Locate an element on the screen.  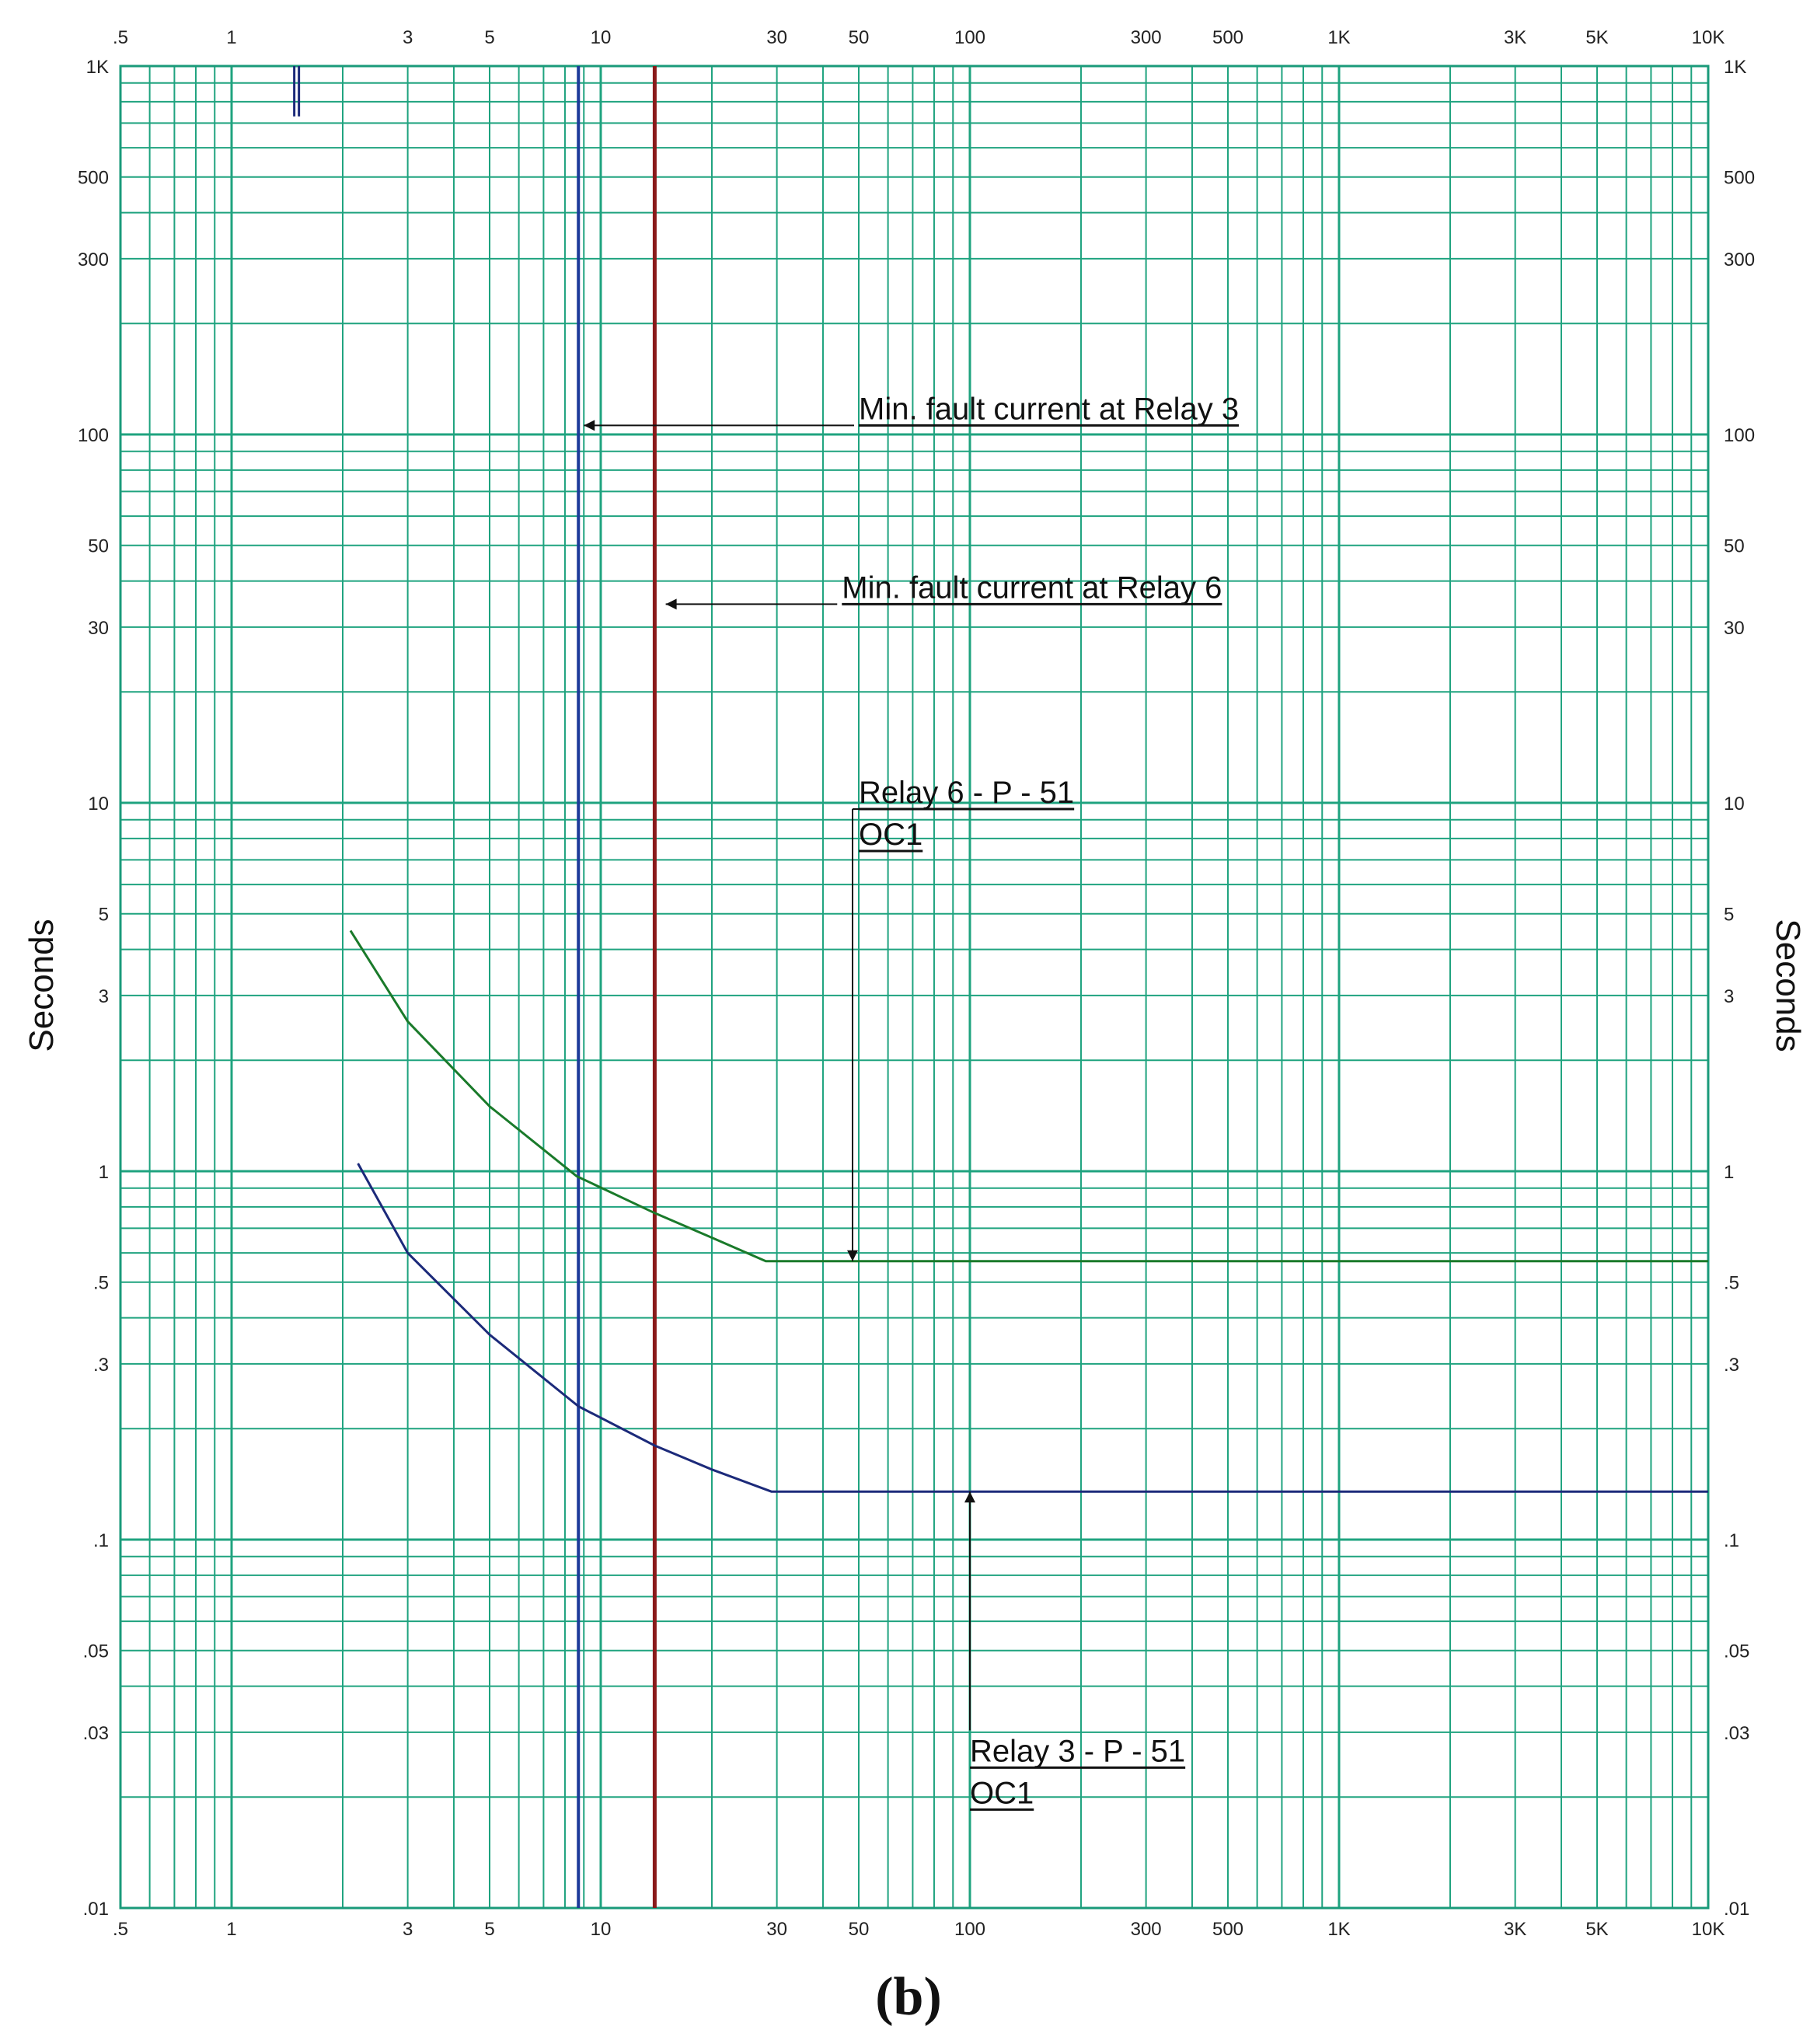
y-tick-label-right: 3 is located at coordinates (1729, 996).